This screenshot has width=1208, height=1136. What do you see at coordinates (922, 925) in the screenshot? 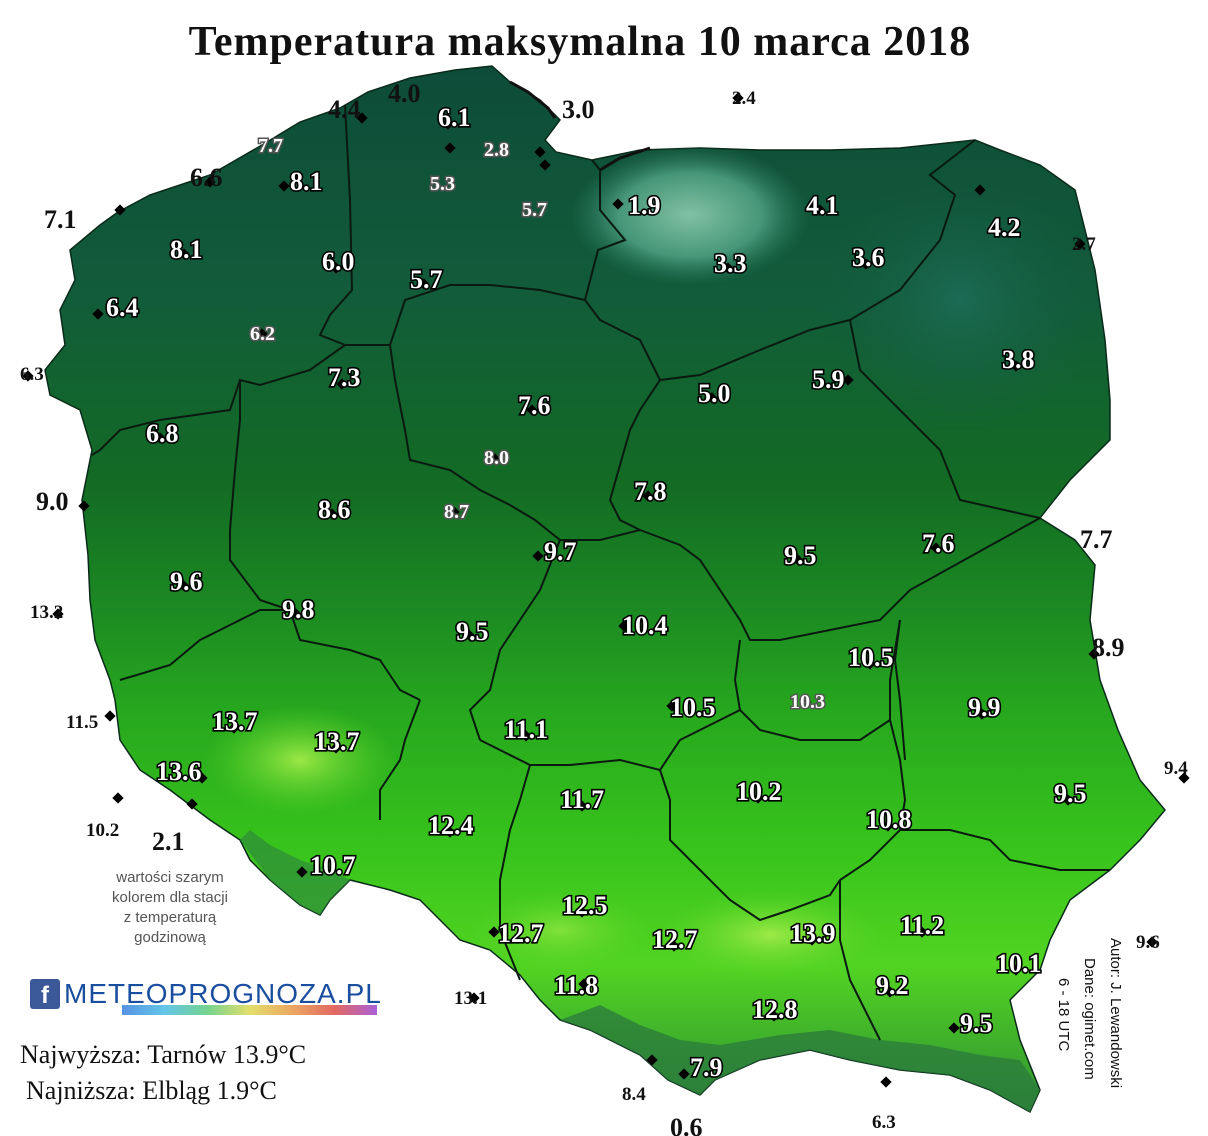
I see `station-value: 11.2` at bounding box center [922, 925].